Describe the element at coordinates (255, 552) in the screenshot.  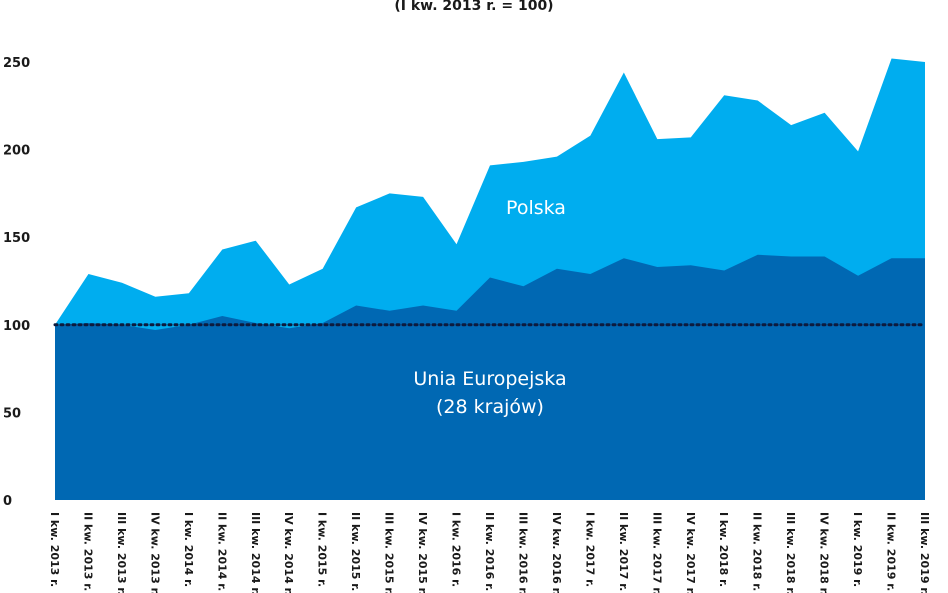
I see `x-tick-label: III kw. 2014 r.` at that location.